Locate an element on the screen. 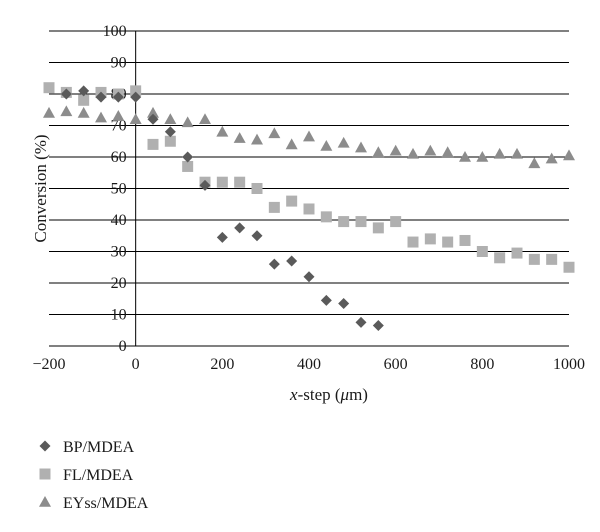  x-axis-title-unit-prefix: μ is located at coordinates (345, 394).